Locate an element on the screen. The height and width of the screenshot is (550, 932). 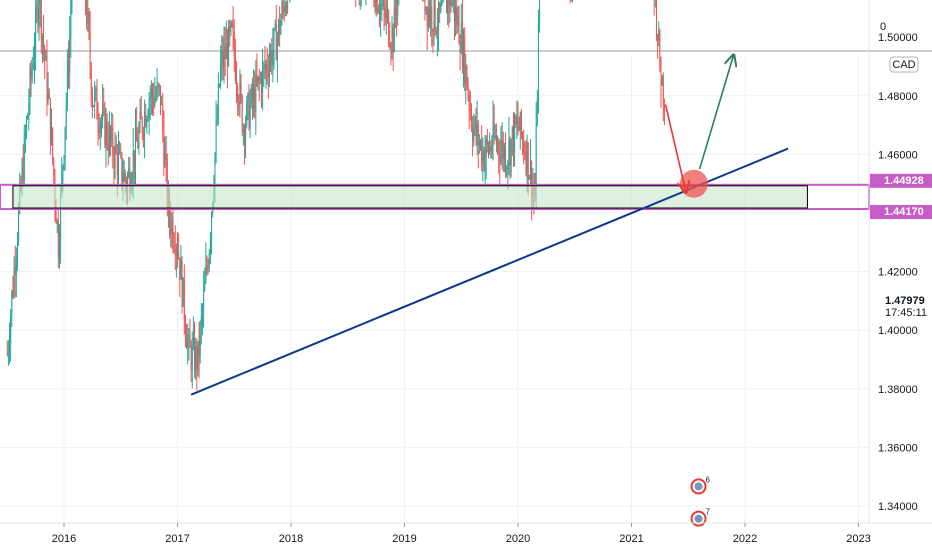
currency-badge is located at coordinates (904, 64).